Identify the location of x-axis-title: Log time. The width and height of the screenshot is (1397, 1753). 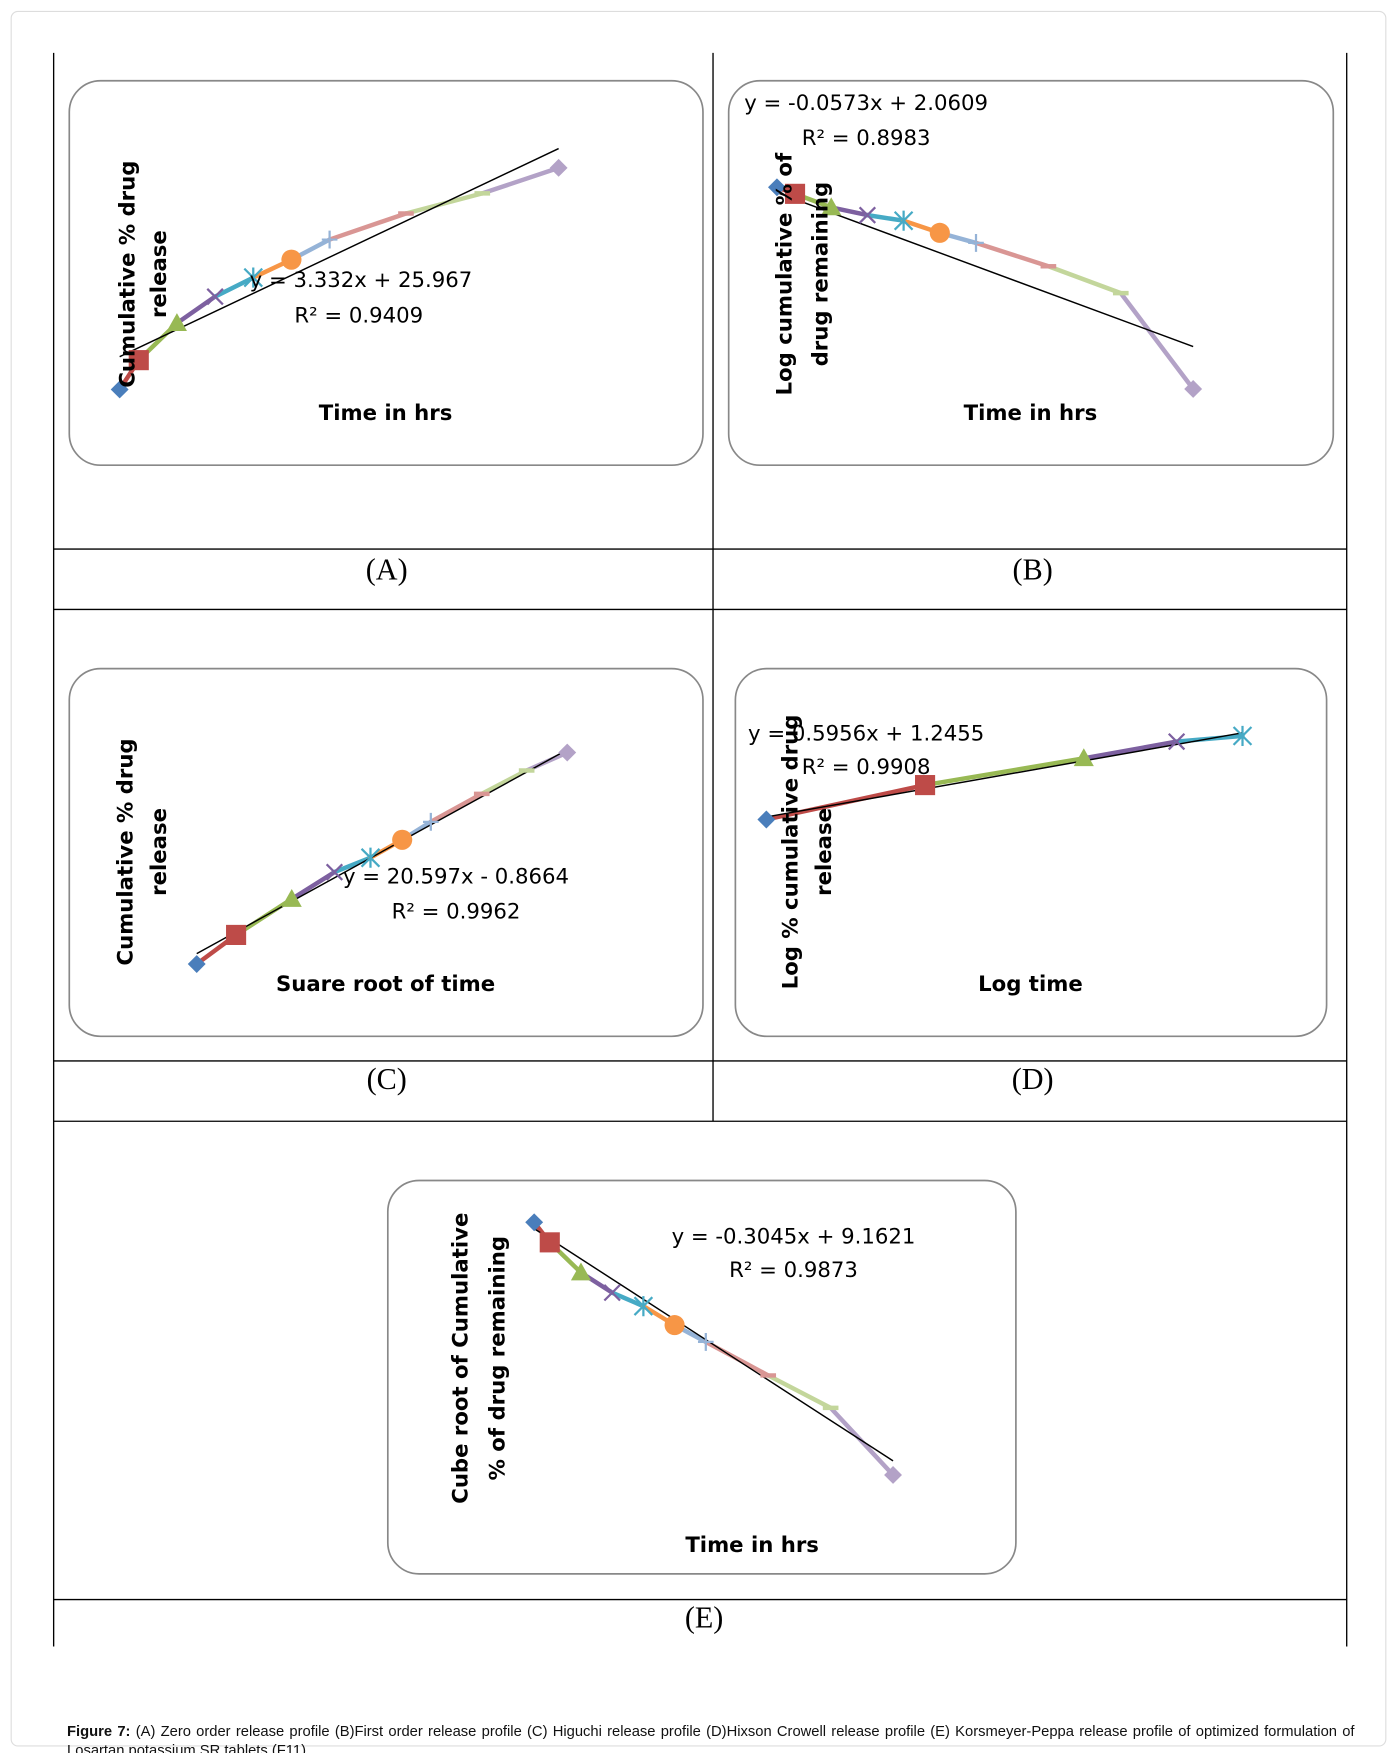
(1030, 984).